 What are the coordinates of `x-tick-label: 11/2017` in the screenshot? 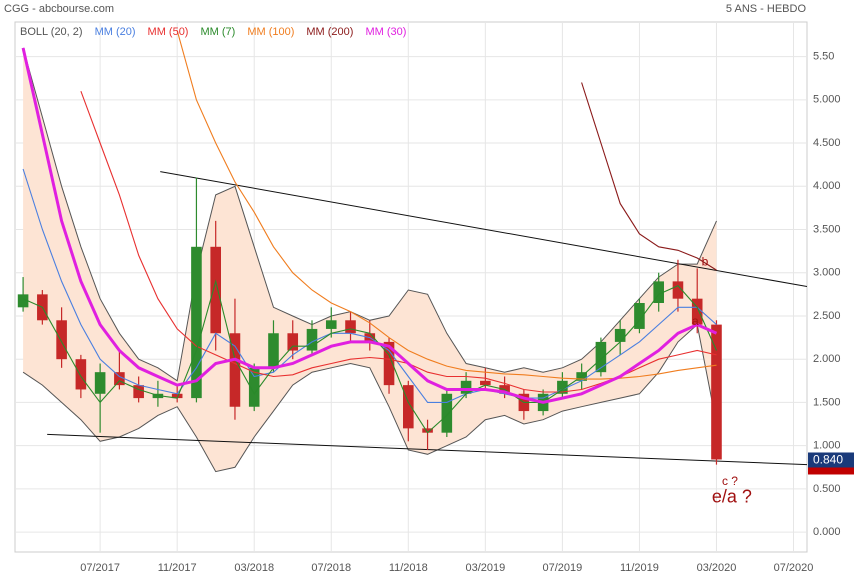 It's located at (177, 568).